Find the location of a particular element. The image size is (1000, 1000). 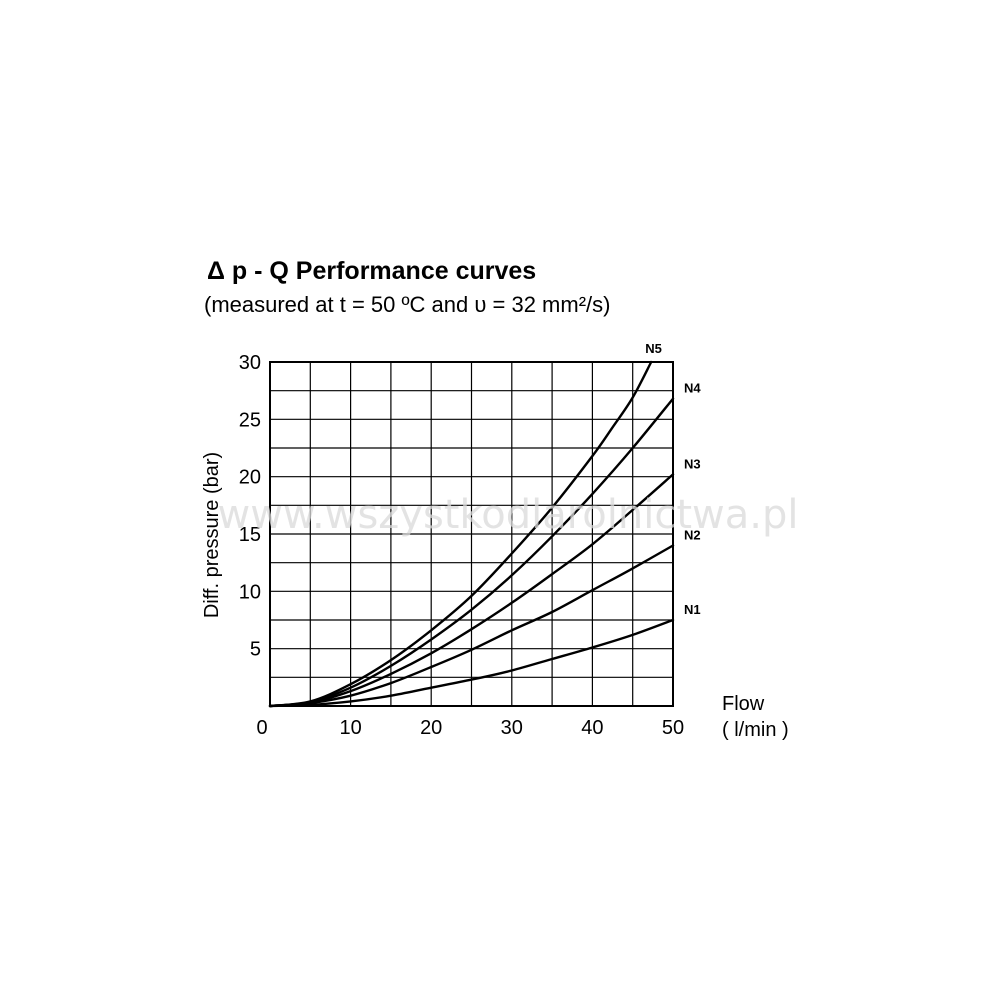

y-tick-label: 15 is located at coordinates (250, 535).